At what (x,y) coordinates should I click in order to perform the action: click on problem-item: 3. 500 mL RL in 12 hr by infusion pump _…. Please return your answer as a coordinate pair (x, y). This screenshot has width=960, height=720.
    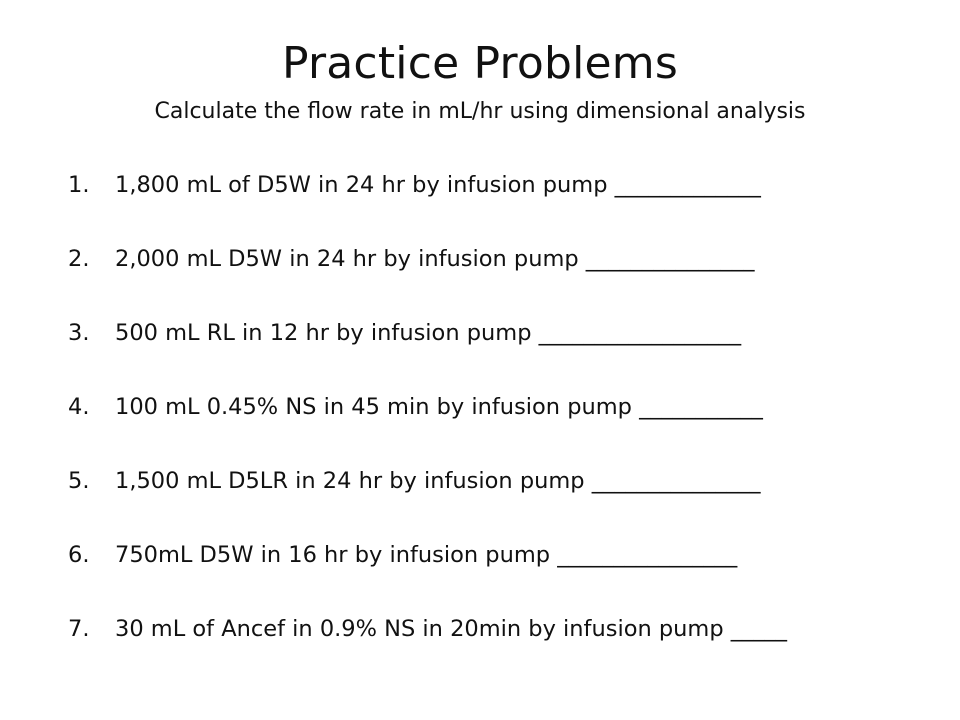
    Looking at the image, I should click on (498, 353).